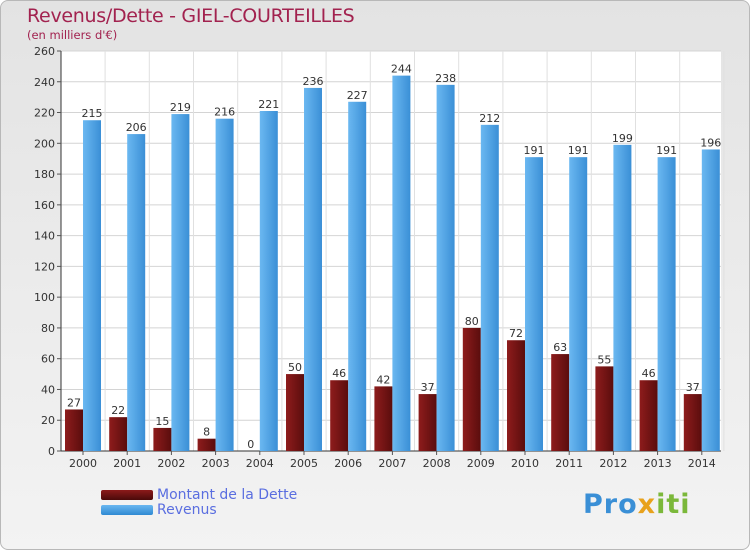  Describe the element at coordinates (136, 127) in the screenshot. I see `data-label-revenue-2001: 206` at that location.